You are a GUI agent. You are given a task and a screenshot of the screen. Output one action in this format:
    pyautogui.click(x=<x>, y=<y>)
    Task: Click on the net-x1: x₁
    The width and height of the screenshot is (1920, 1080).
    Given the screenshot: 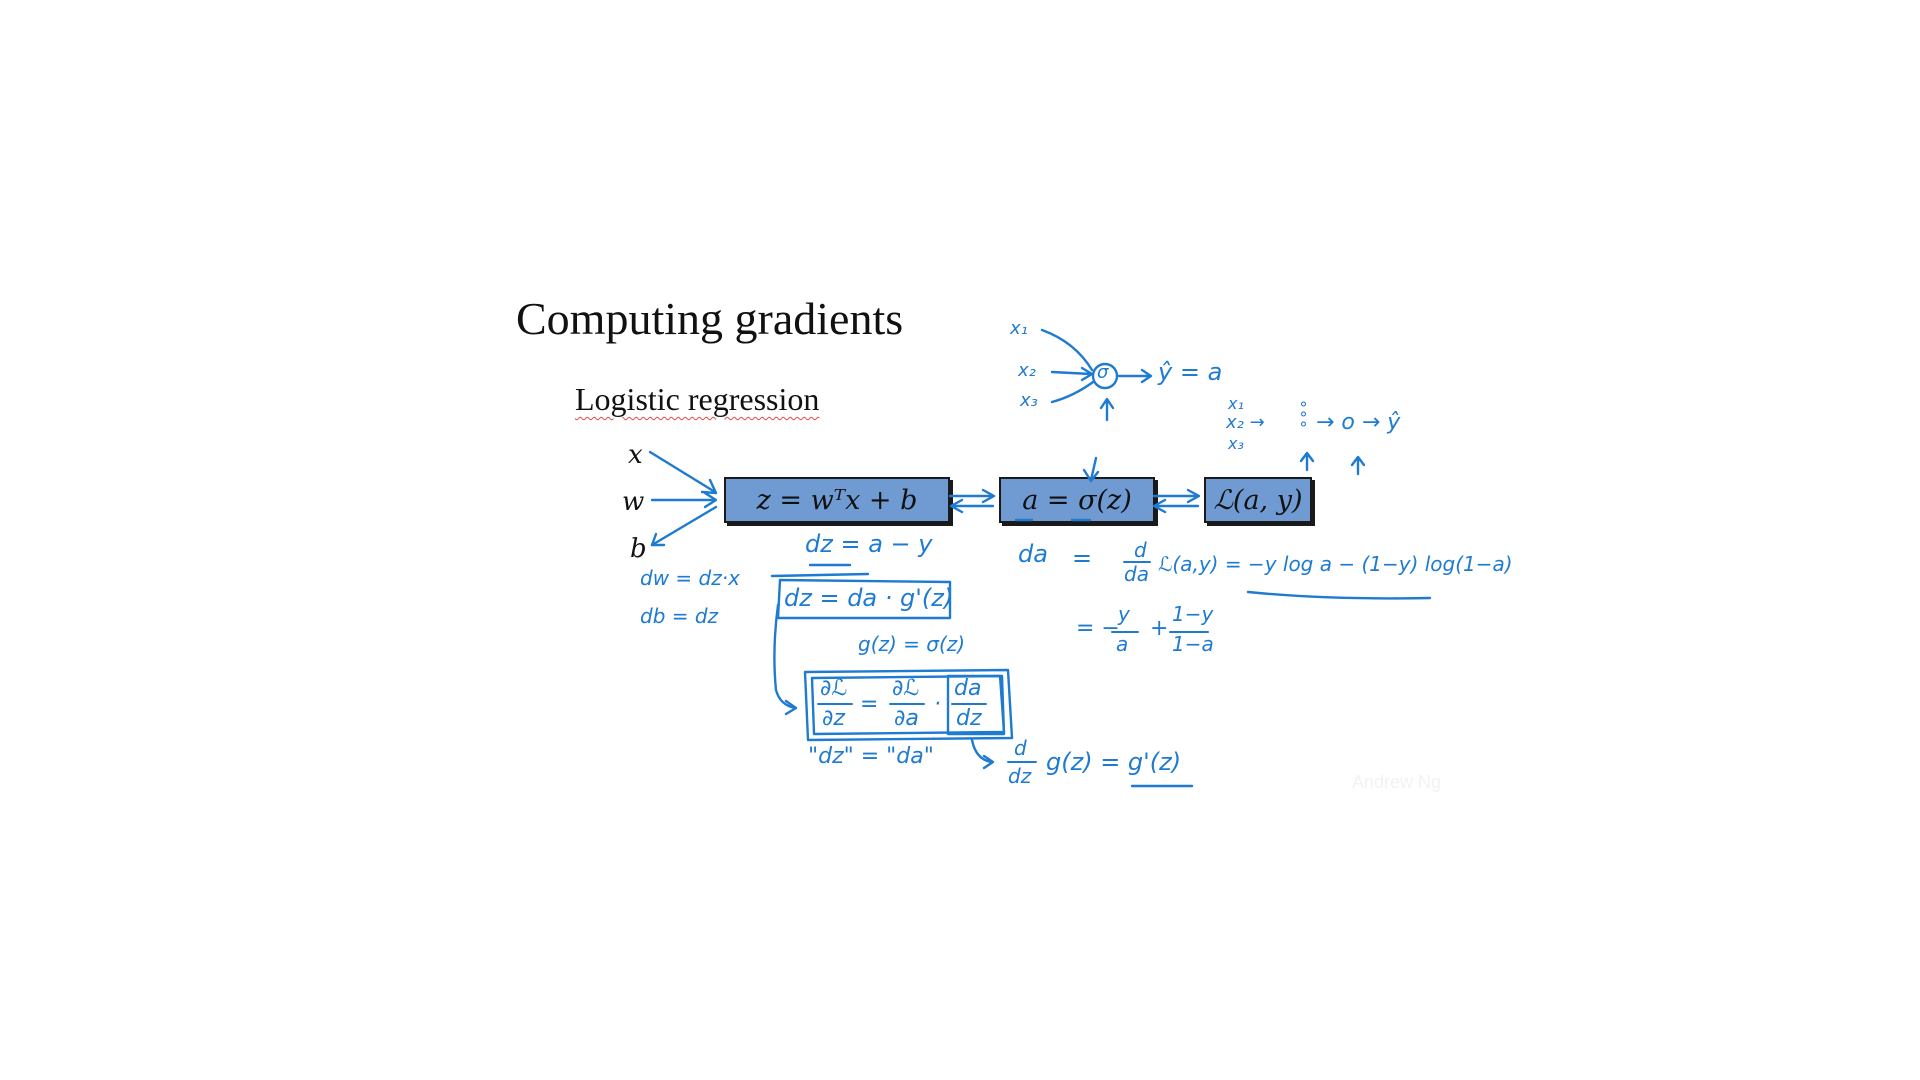 What is the action you would take?
    pyautogui.click(x=1236, y=403)
    